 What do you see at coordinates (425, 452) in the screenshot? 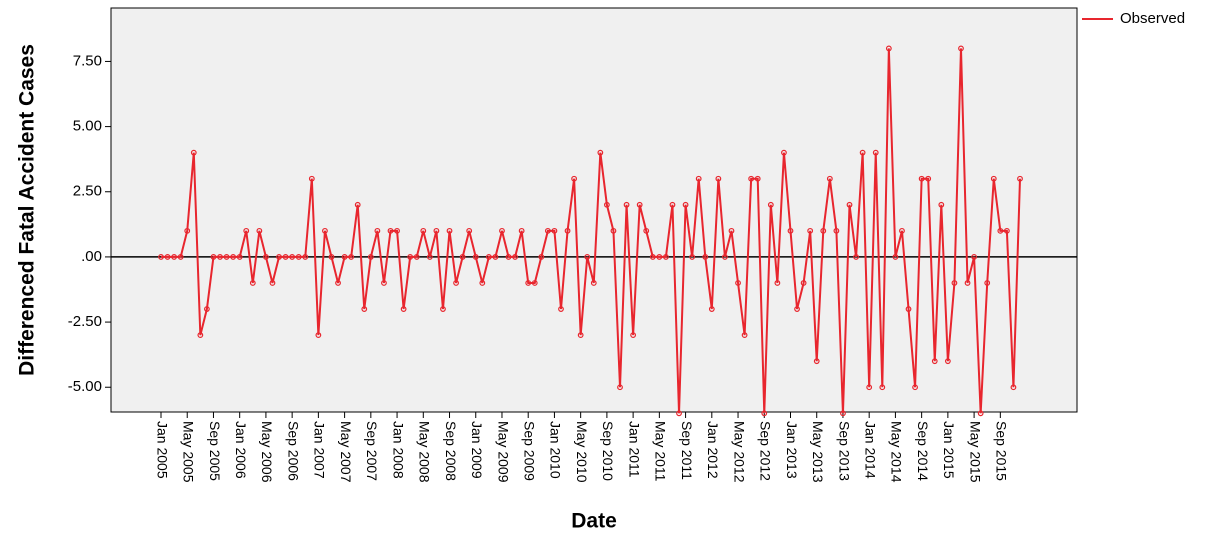
I see `x-tick-label: May 2008` at bounding box center [425, 452].